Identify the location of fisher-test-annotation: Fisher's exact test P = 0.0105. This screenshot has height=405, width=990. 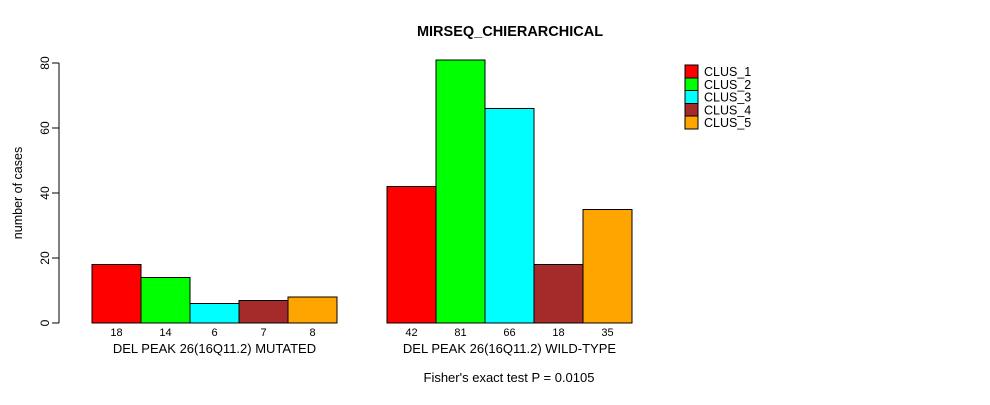
(509, 377).